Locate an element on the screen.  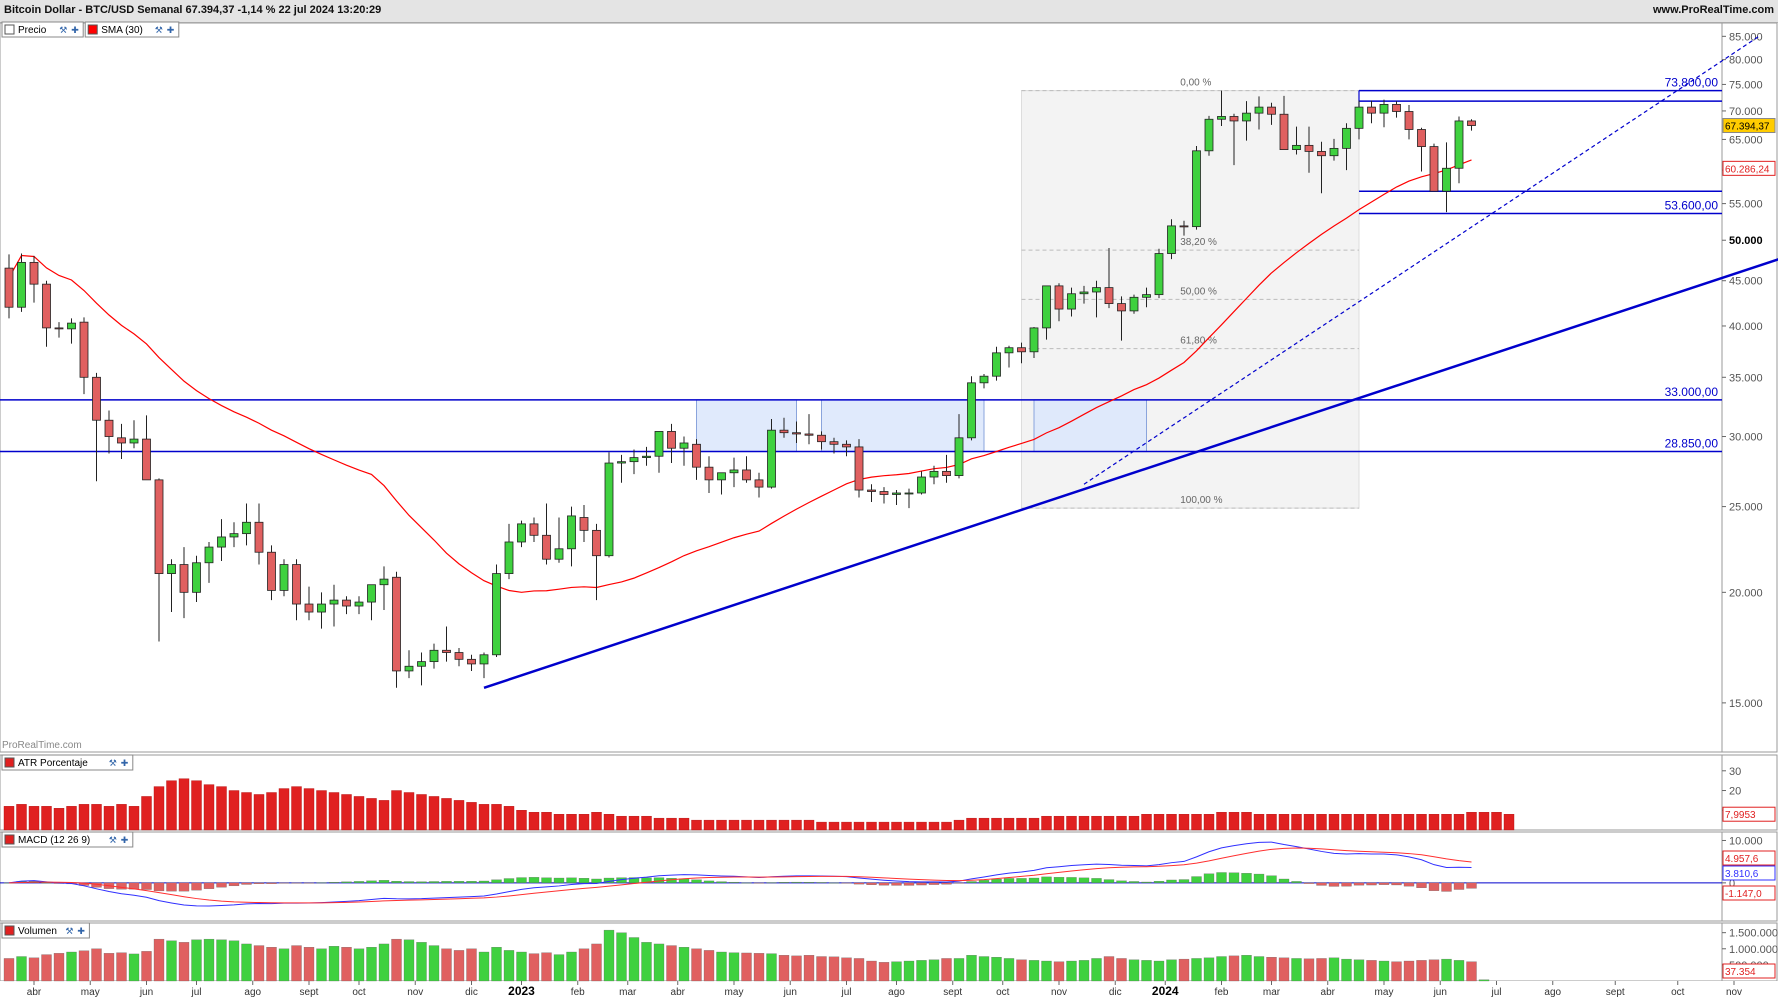
x-tick-label: abr is located at coordinates (34, 992).